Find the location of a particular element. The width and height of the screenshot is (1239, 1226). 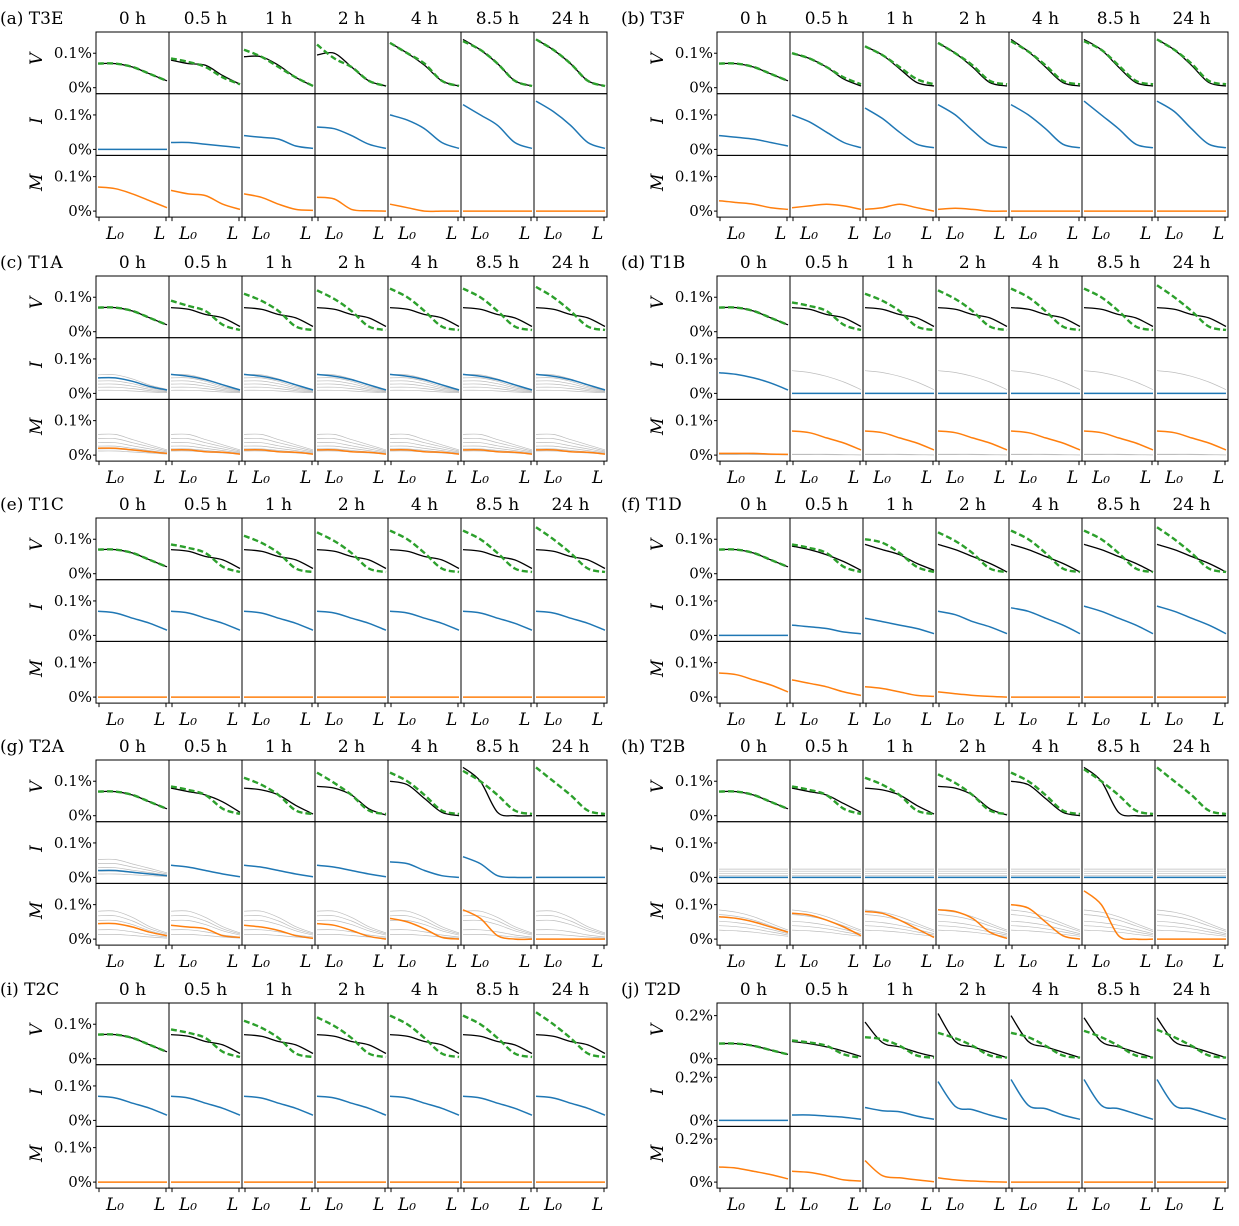

row-label-v: V is located at coordinates (658, 1029).